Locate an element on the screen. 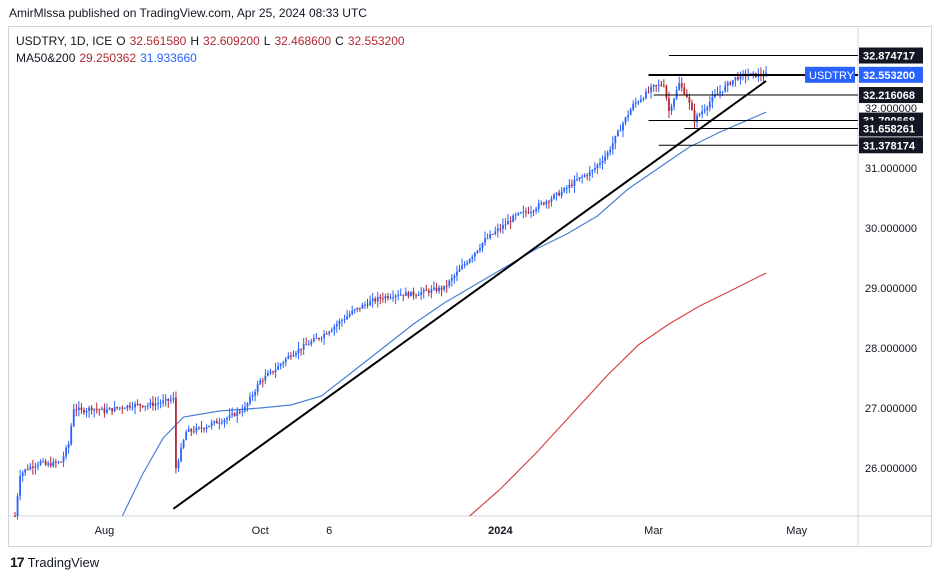 Image resolution: width=939 pixels, height=579 pixels. low-label: L is located at coordinates (267, 41).